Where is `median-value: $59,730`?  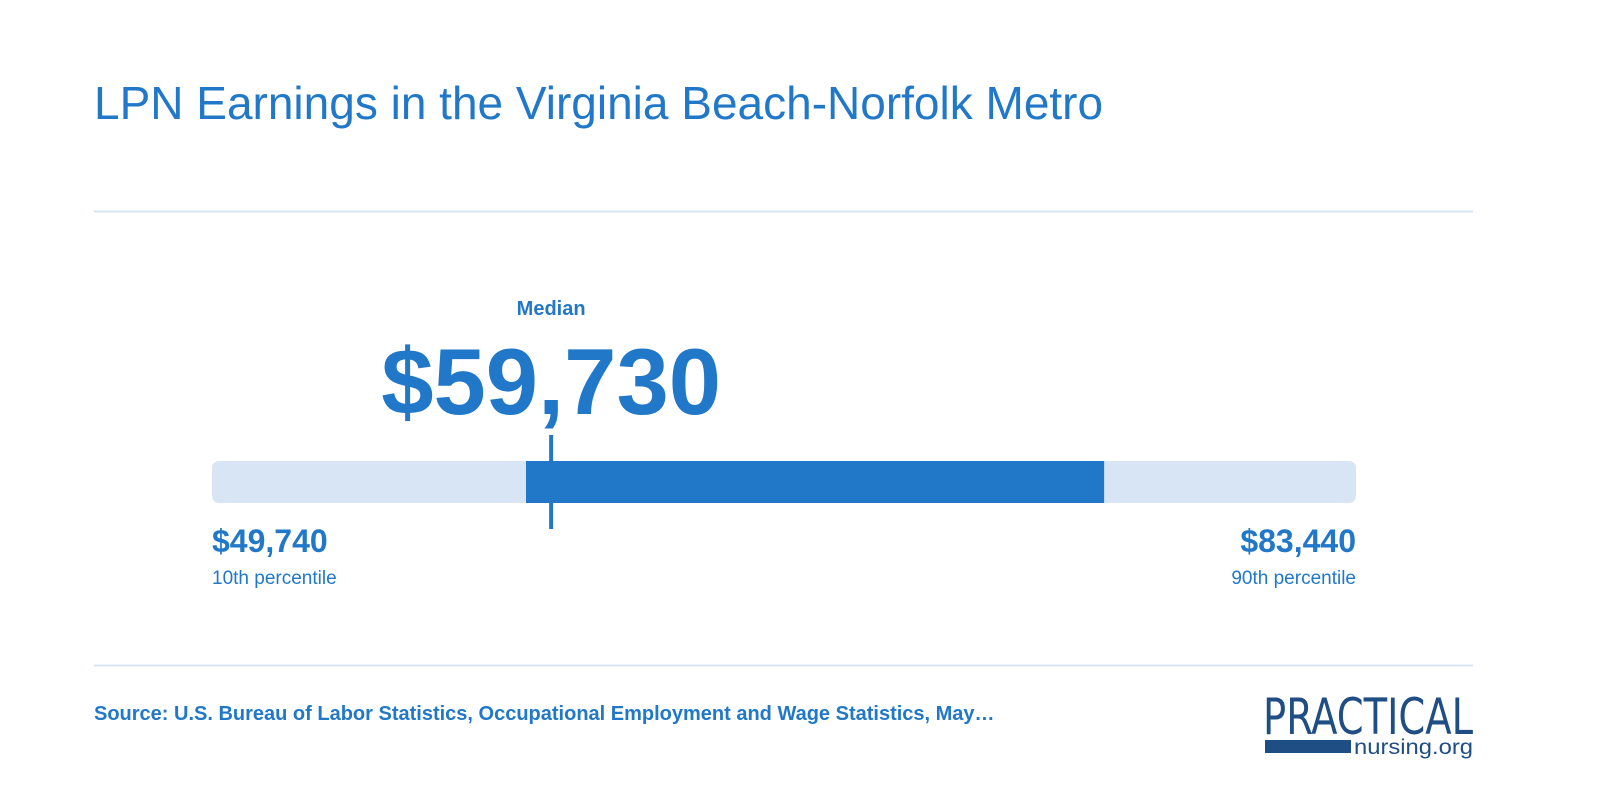
median-value: $59,730 is located at coordinates (551, 381).